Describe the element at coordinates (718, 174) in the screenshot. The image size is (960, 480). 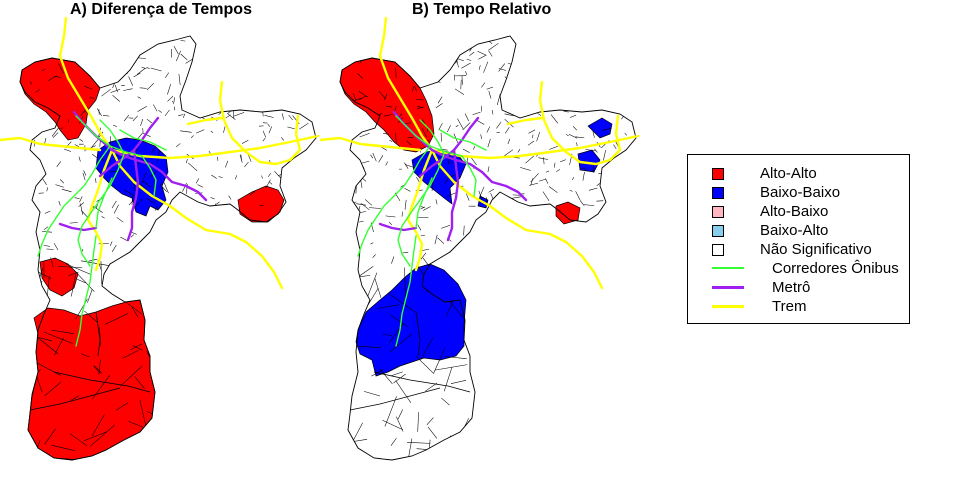
I see `legend-swatch-alto-alto` at that location.